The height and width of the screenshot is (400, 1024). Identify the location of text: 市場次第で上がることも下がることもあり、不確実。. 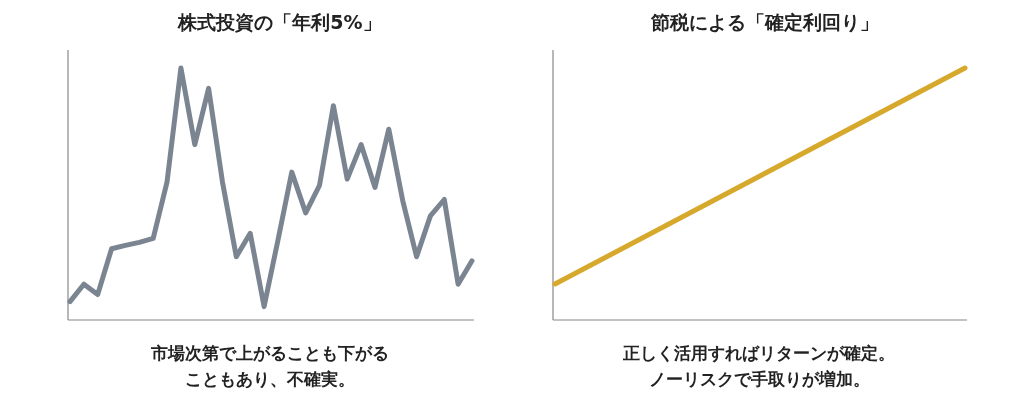
(270, 366).